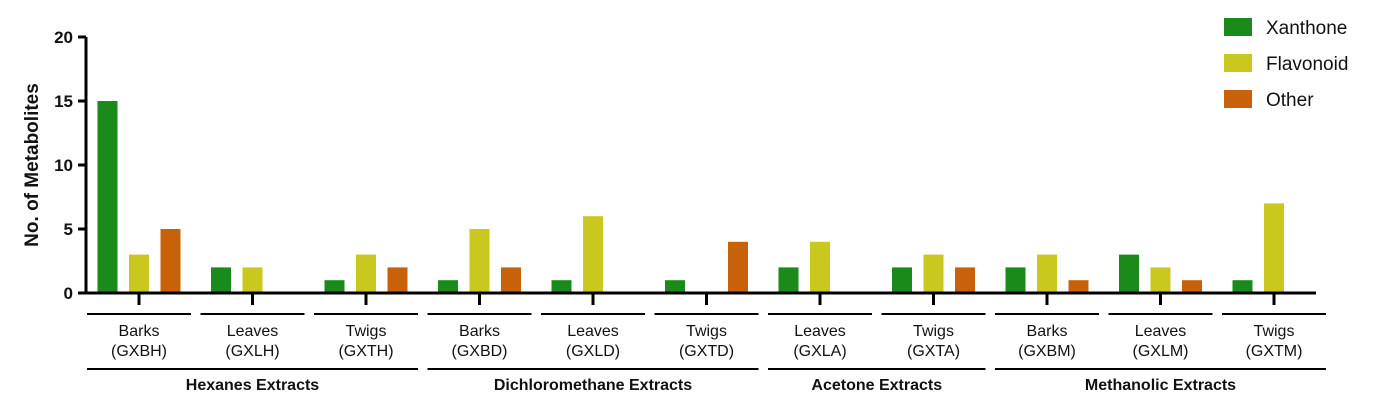  What do you see at coordinates (63, 165) in the screenshot?
I see `y-tick-label: 10` at bounding box center [63, 165].